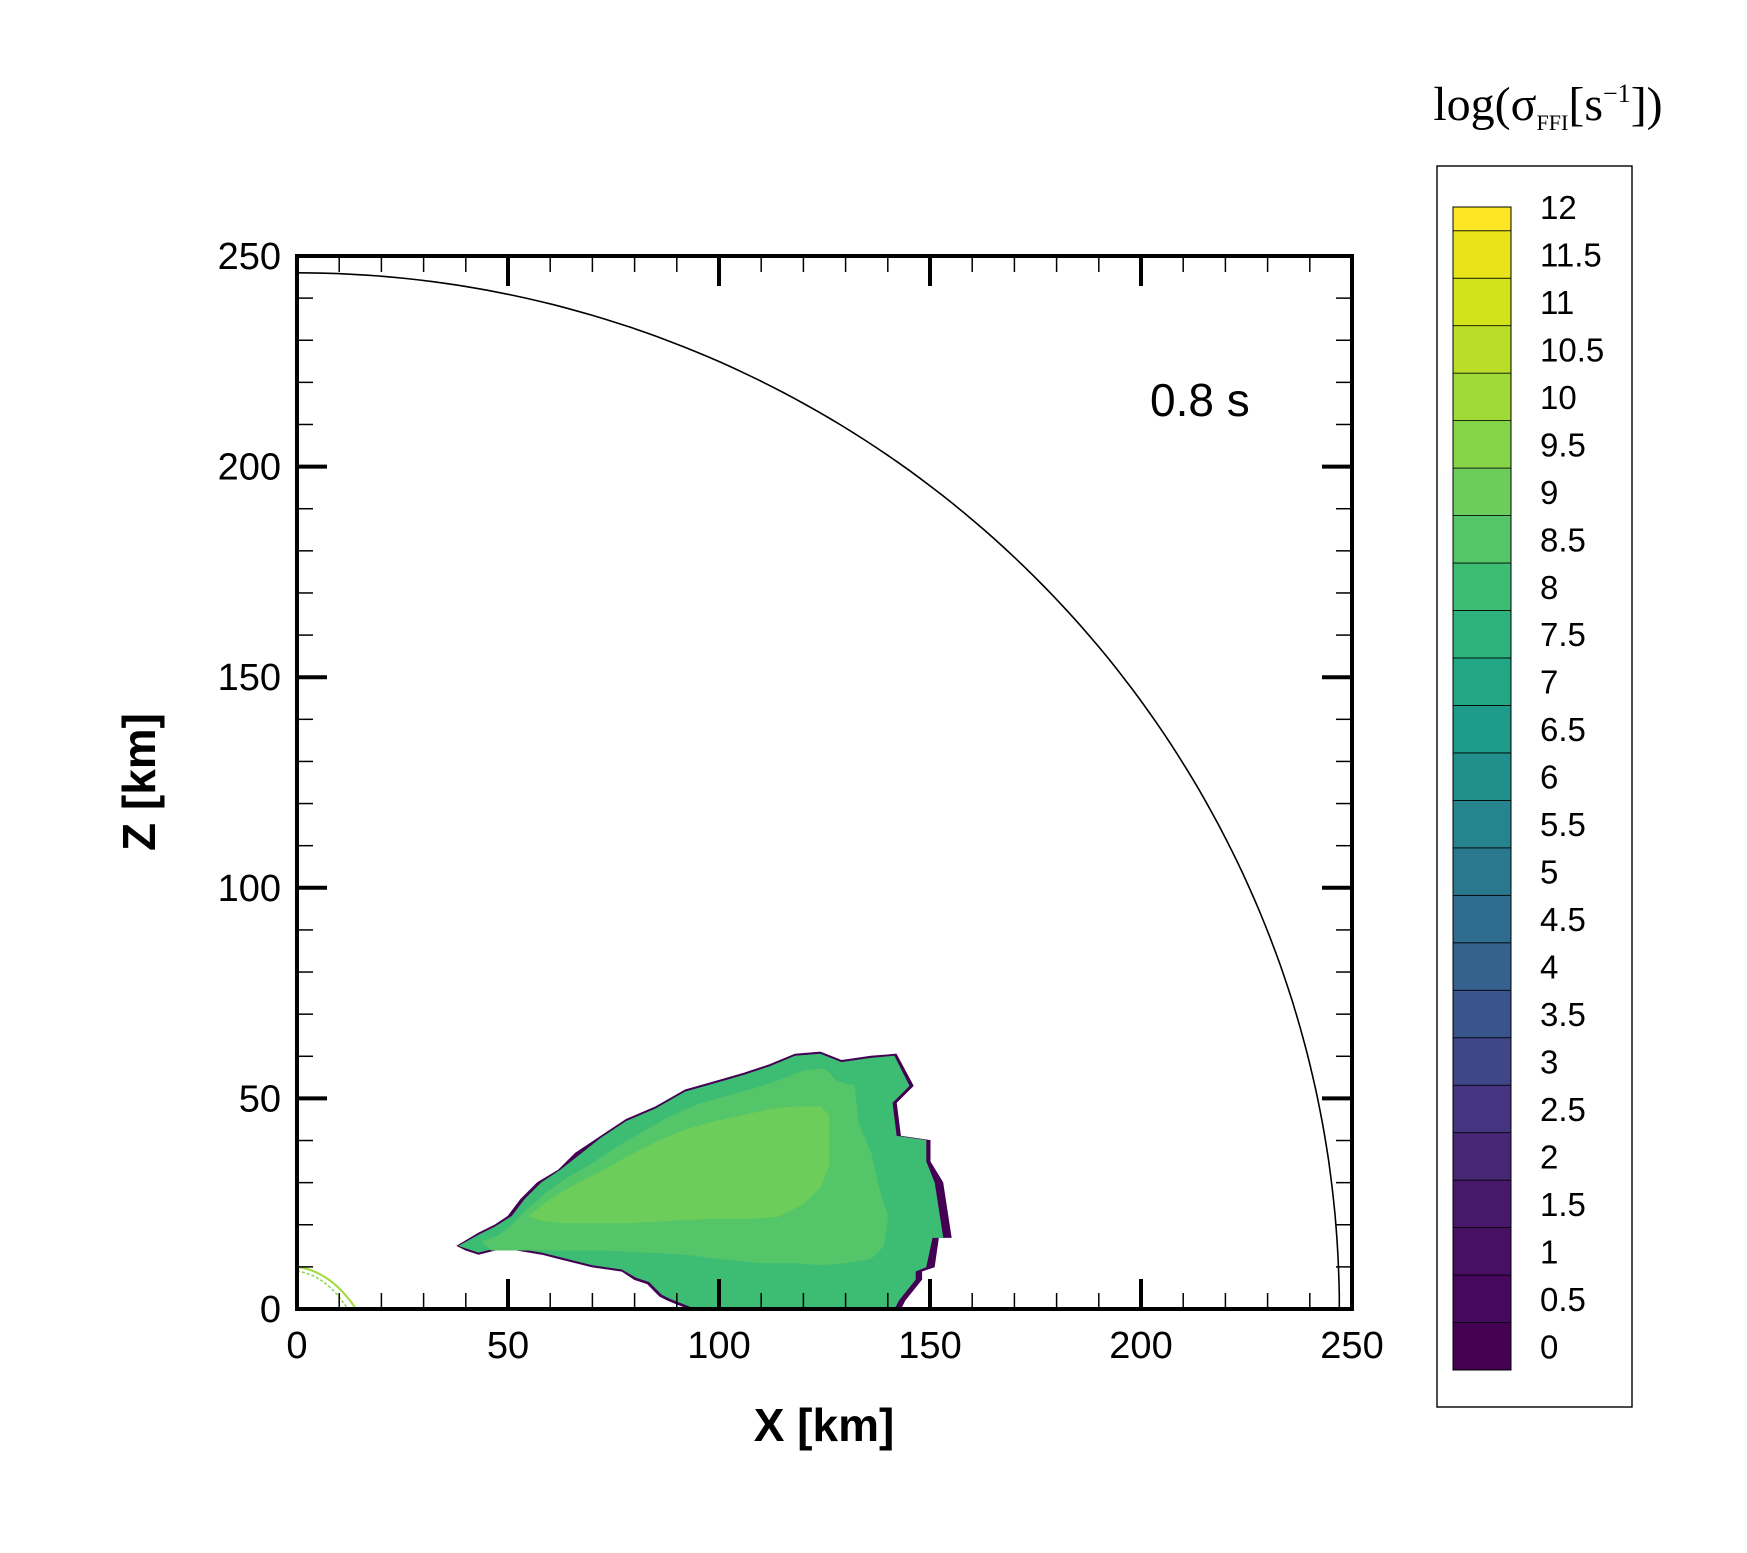 This screenshot has height=1553, width=1747. I want to click on y-tick-label: 200, so click(249, 468).